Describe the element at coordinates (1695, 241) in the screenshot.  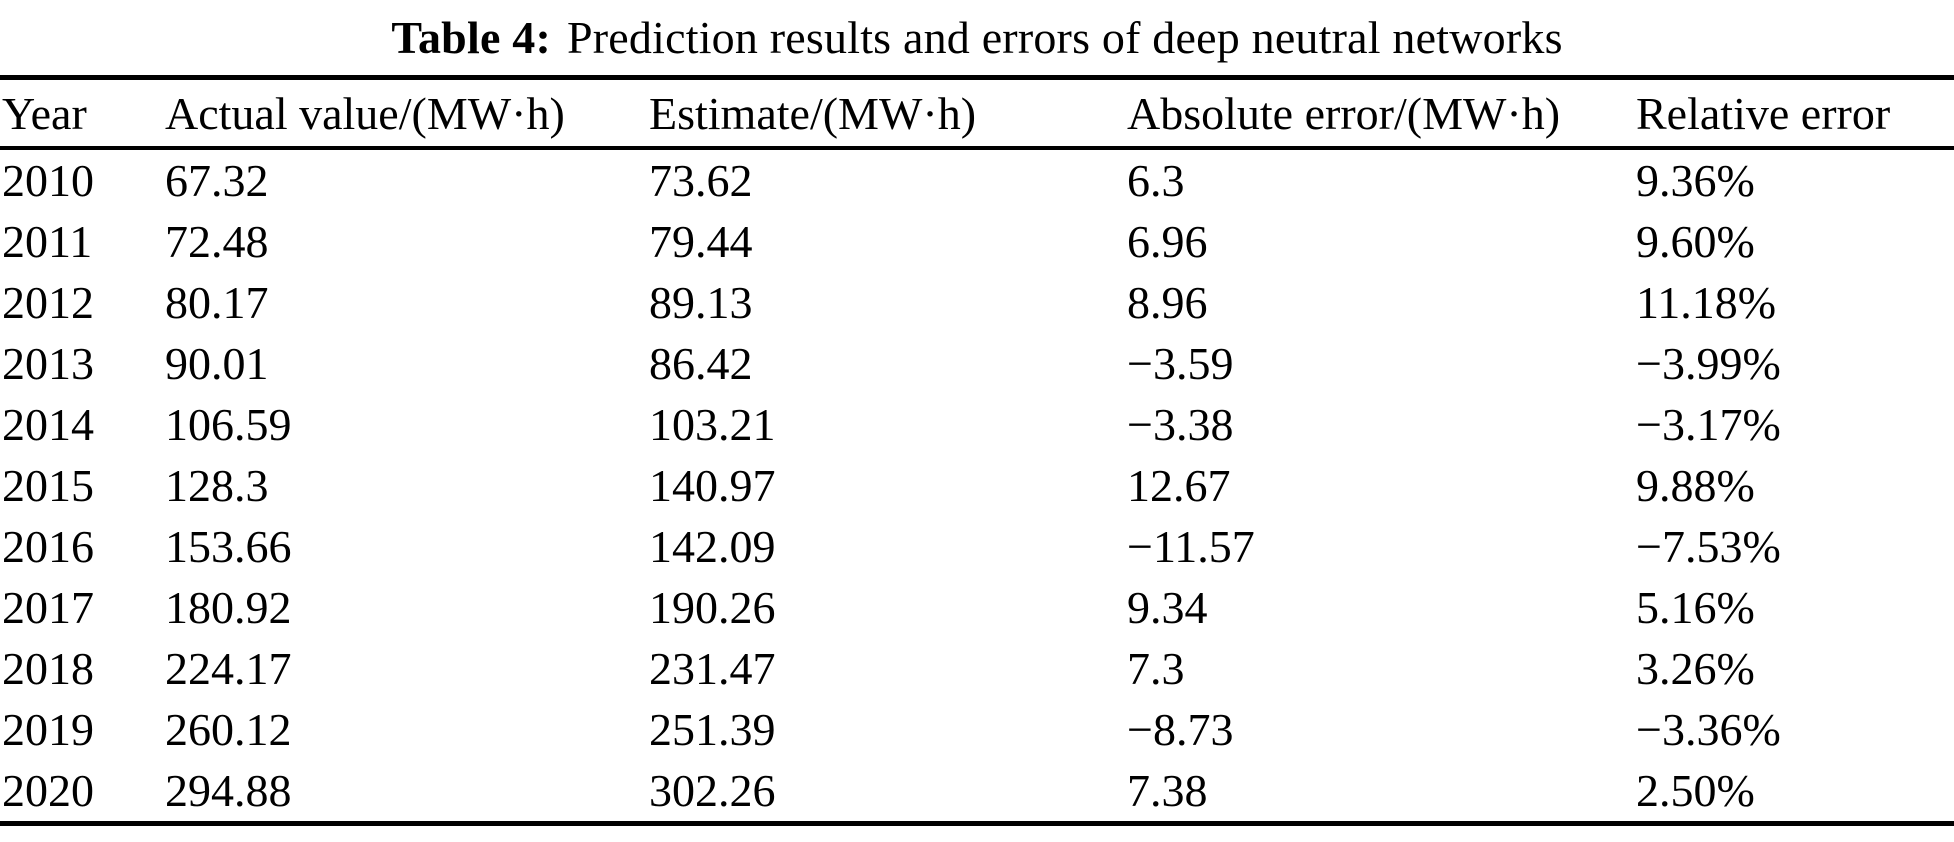
I see `cell-relative-error: 9.60%` at that location.